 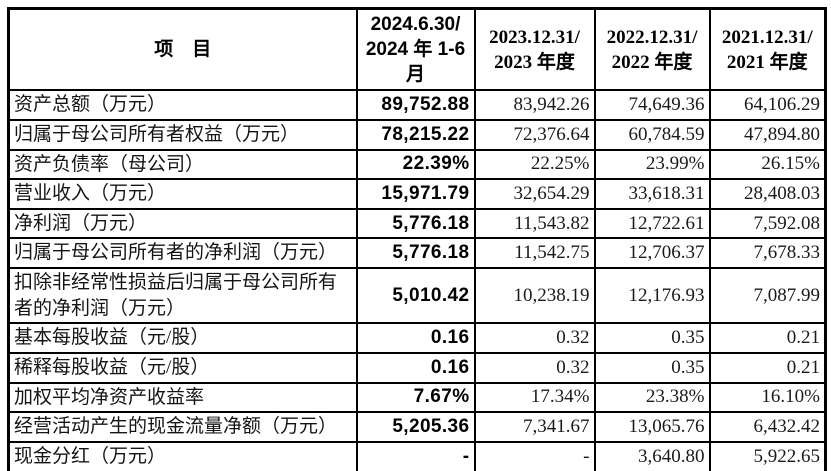 What do you see at coordinates (767, 134) in the screenshot?
I see `value-2021: 47,894.80` at bounding box center [767, 134].